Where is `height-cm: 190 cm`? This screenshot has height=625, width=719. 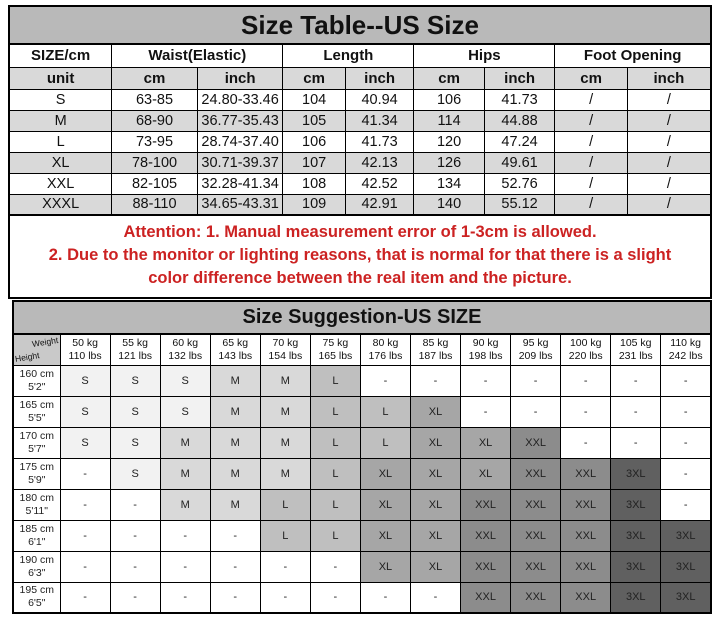
height-cm: 190 cm is located at coordinates (36, 559).